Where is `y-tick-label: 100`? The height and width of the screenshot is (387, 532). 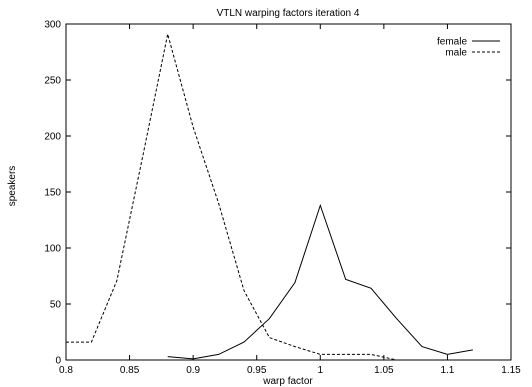
y-tick-label: 100 is located at coordinates (52, 249).